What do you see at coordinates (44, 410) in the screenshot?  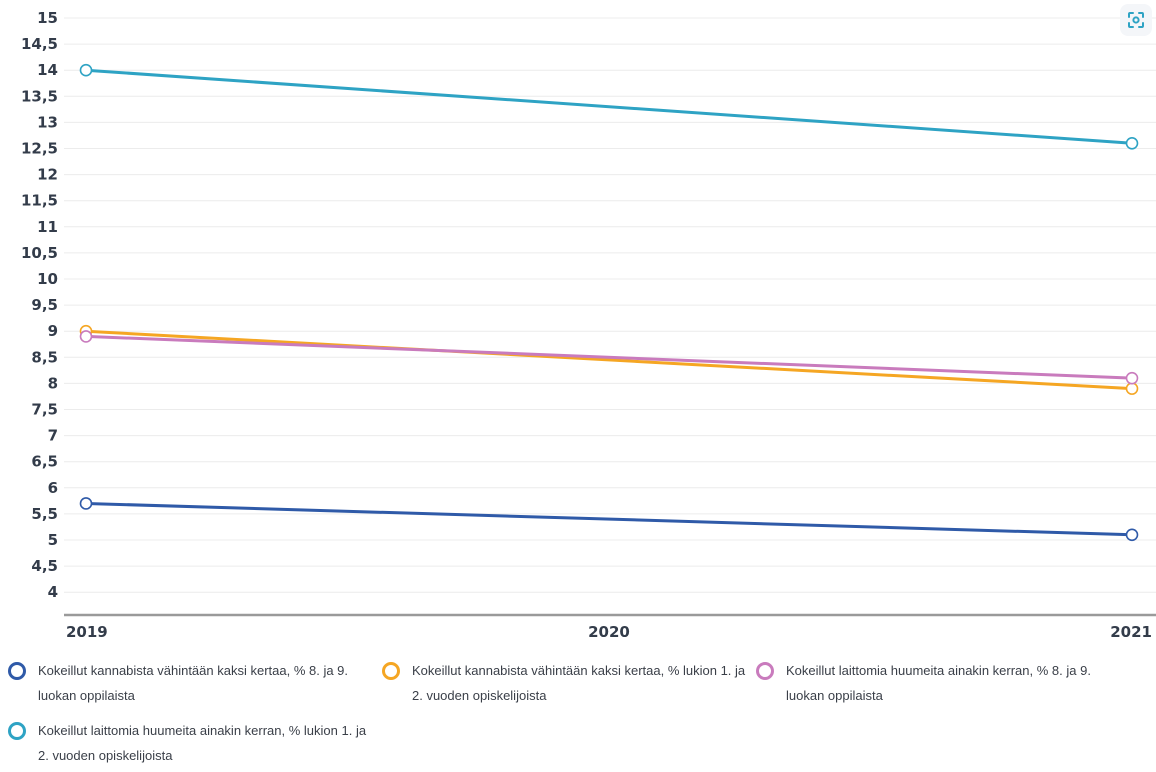 I see `y-tick-label: 7,5` at bounding box center [44, 410].